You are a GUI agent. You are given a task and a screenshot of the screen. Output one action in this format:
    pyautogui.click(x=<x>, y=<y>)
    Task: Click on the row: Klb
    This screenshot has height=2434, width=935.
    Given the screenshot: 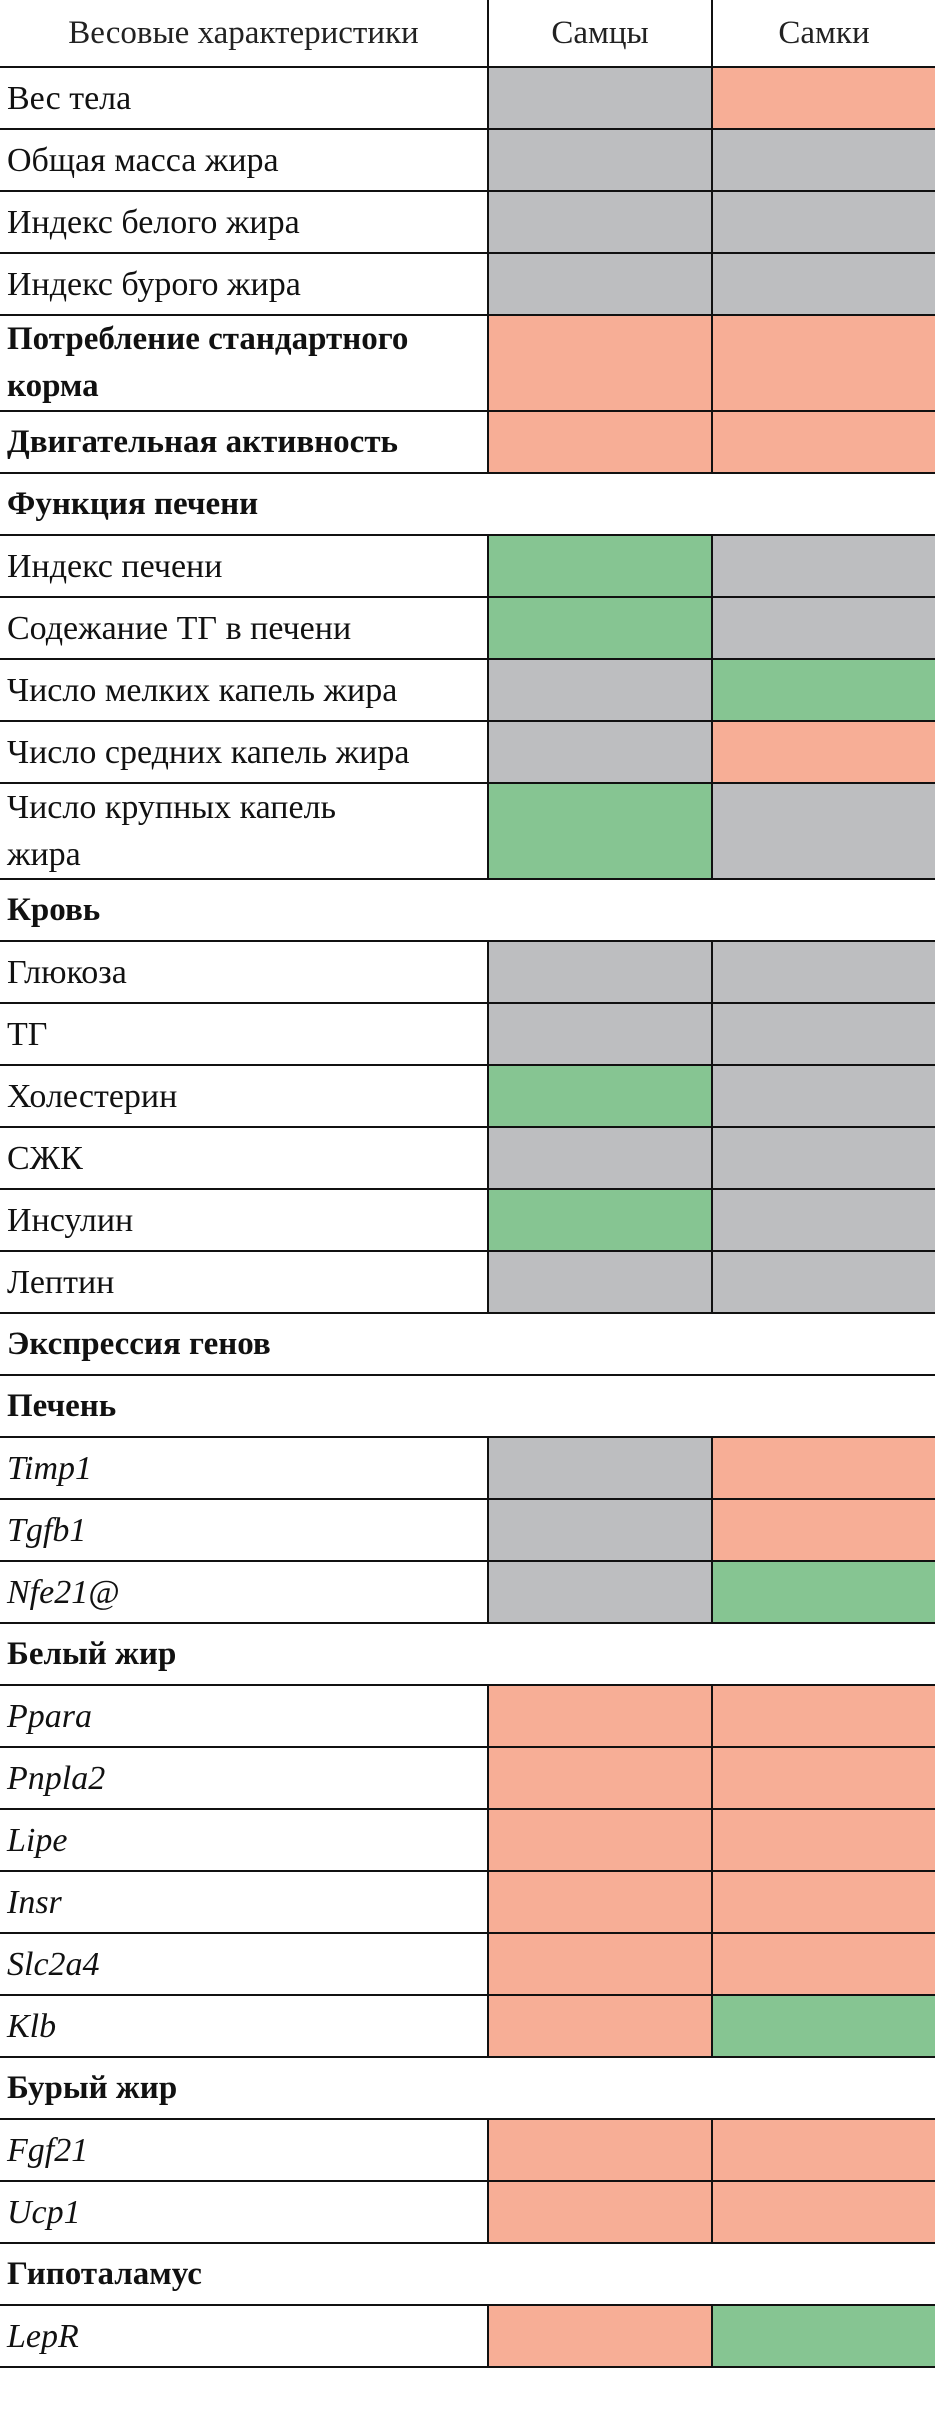 What is the action you would take?
    pyautogui.click(x=467, y=2026)
    